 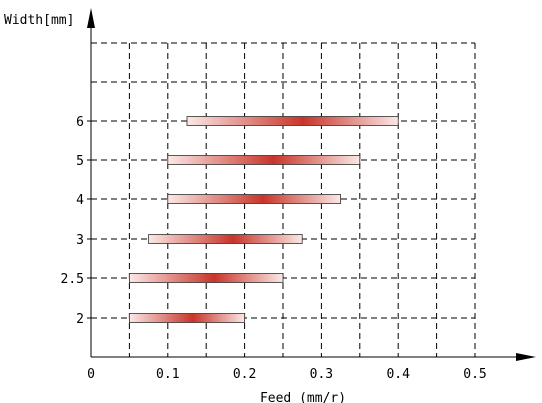 What do you see at coordinates (80, 122) in the screenshot?
I see `y-tick-label: 6` at bounding box center [80, 122].